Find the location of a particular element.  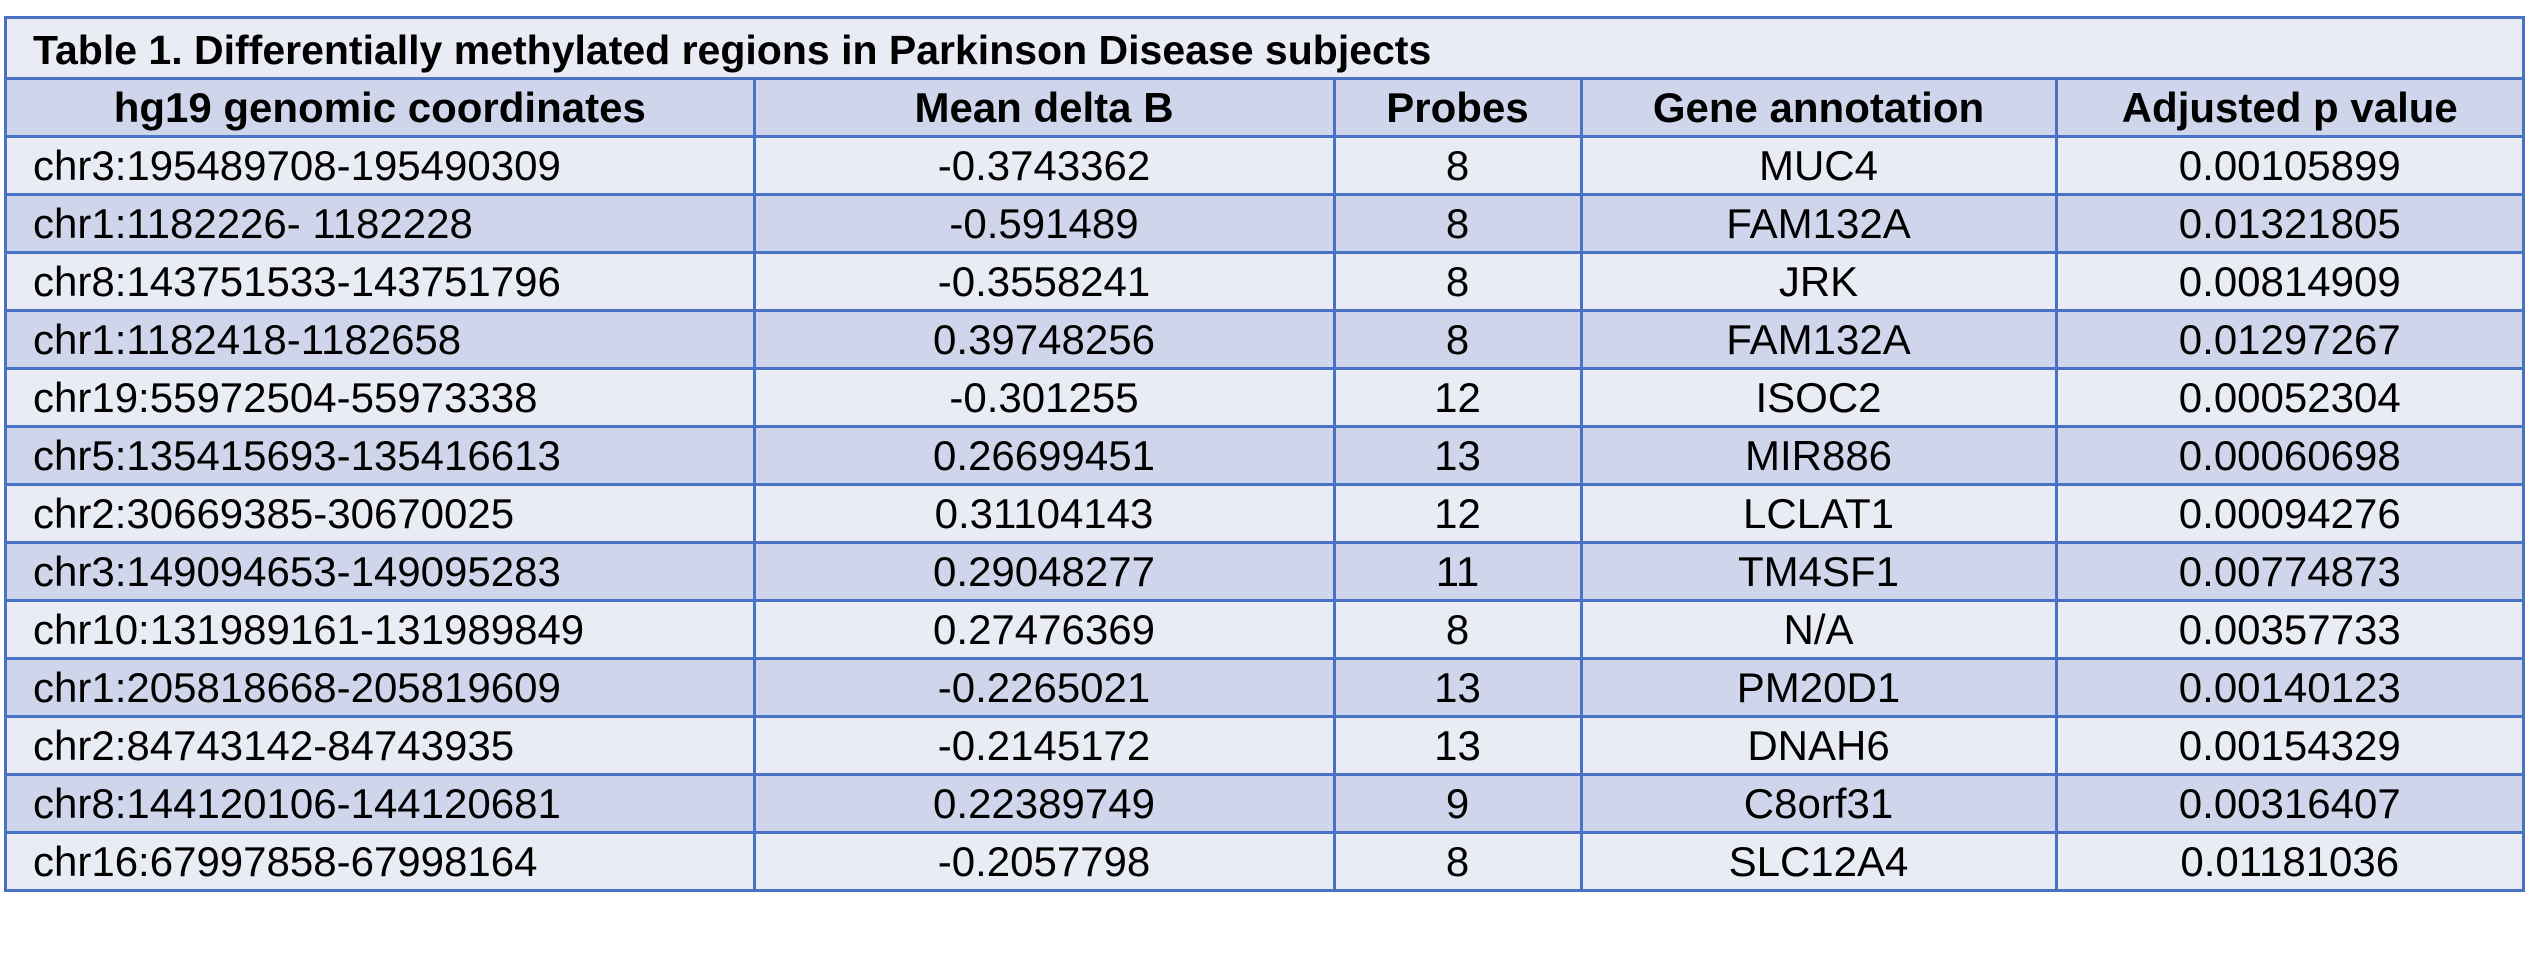

header-probes: Probes is located at coordinates (1457, 109).